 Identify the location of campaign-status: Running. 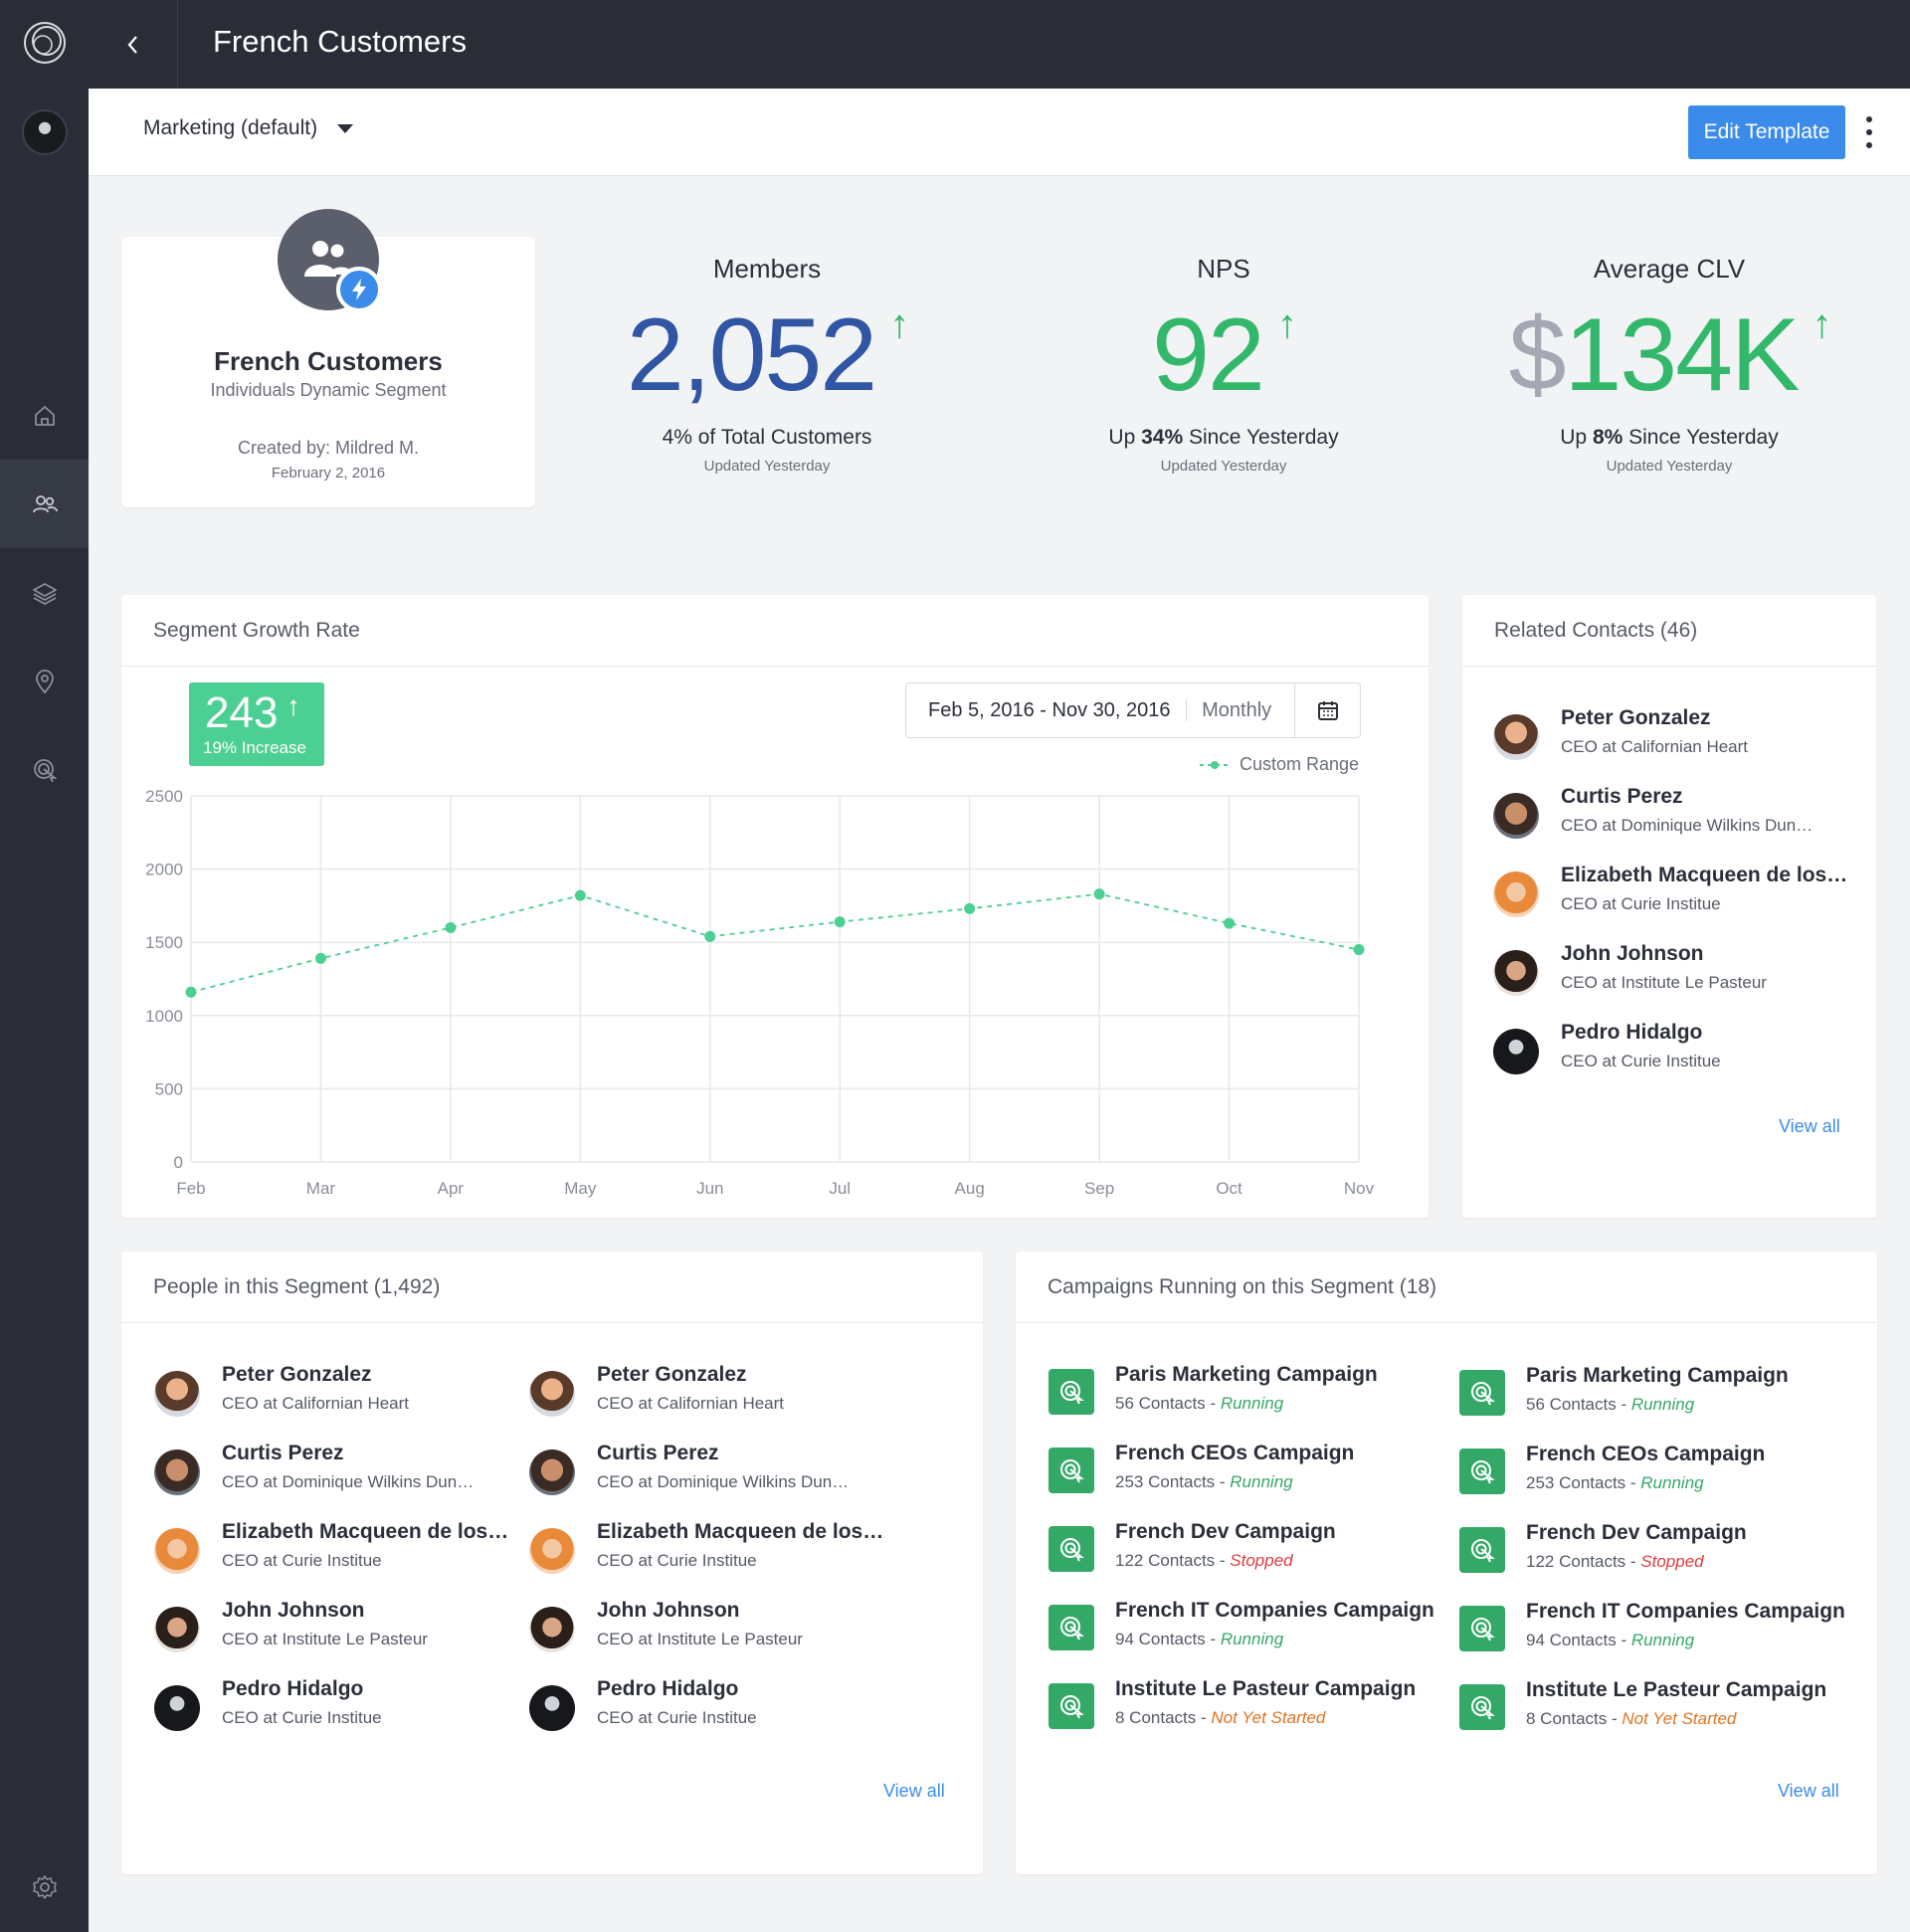
(1261, 1481).